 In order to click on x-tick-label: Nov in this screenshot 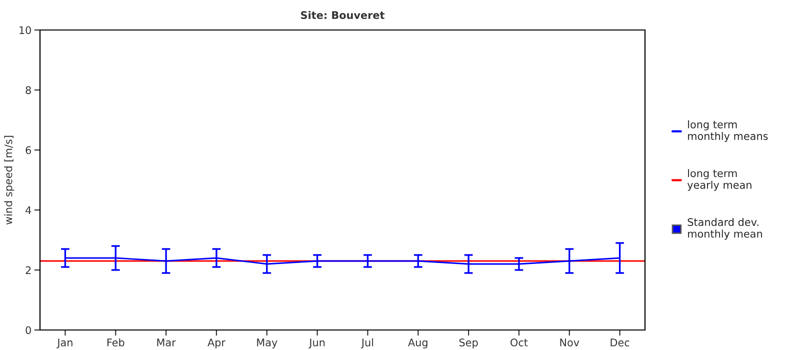, I will do `click(570, 342)`.